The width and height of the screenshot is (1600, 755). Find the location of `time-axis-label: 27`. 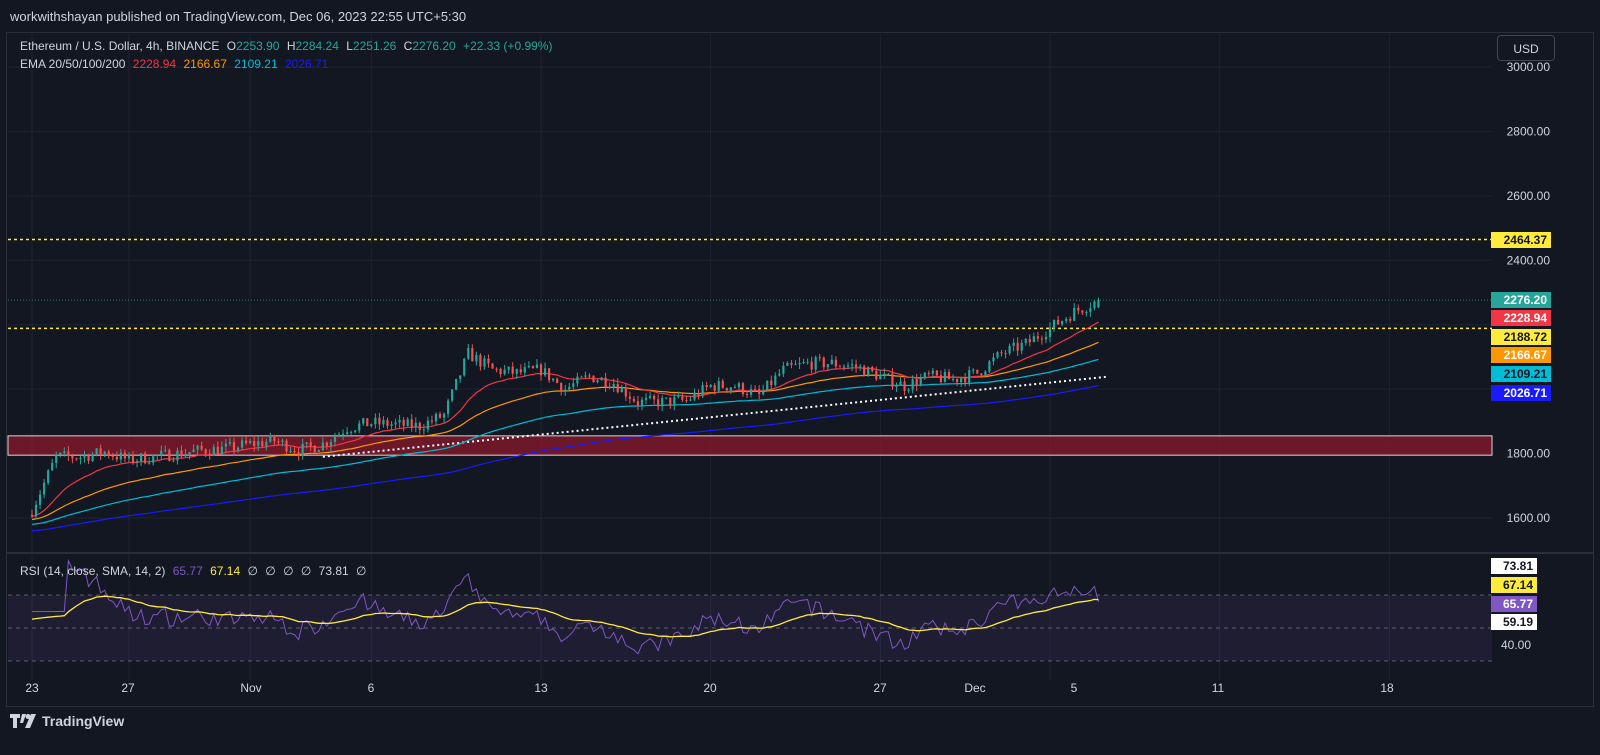

time-axis-label: 27 is located at coordinates (128, 688).